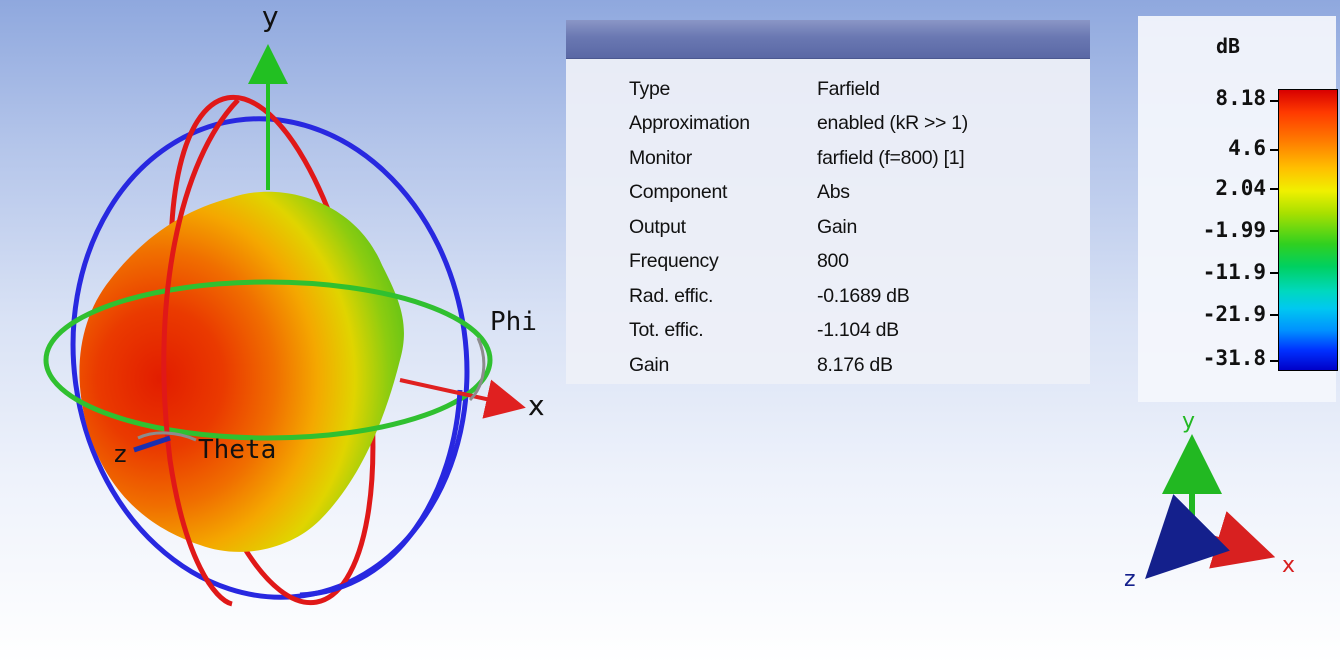 The image size is (1340, 664). What do you see at coordinates (1288, 565) in the screenshot?
I see `gizmo-x-label: x` at bounding box center [1288, 565].